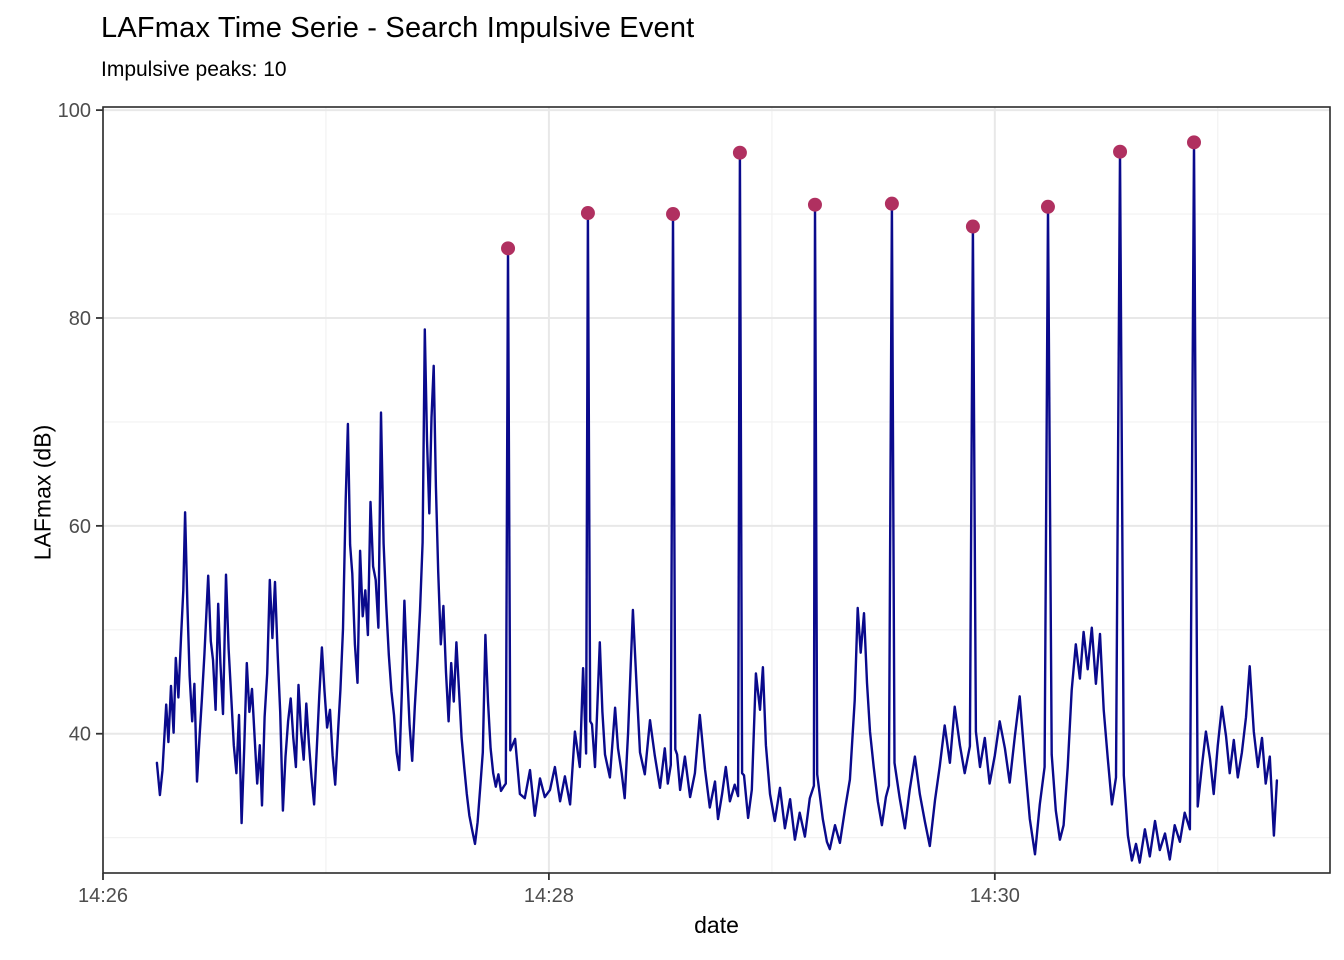 The height and width of the screenshot is (960, 1344). Describe the element at coordinates (716, 925) in the screenshot. I see `x-axis-title: date` at that location.